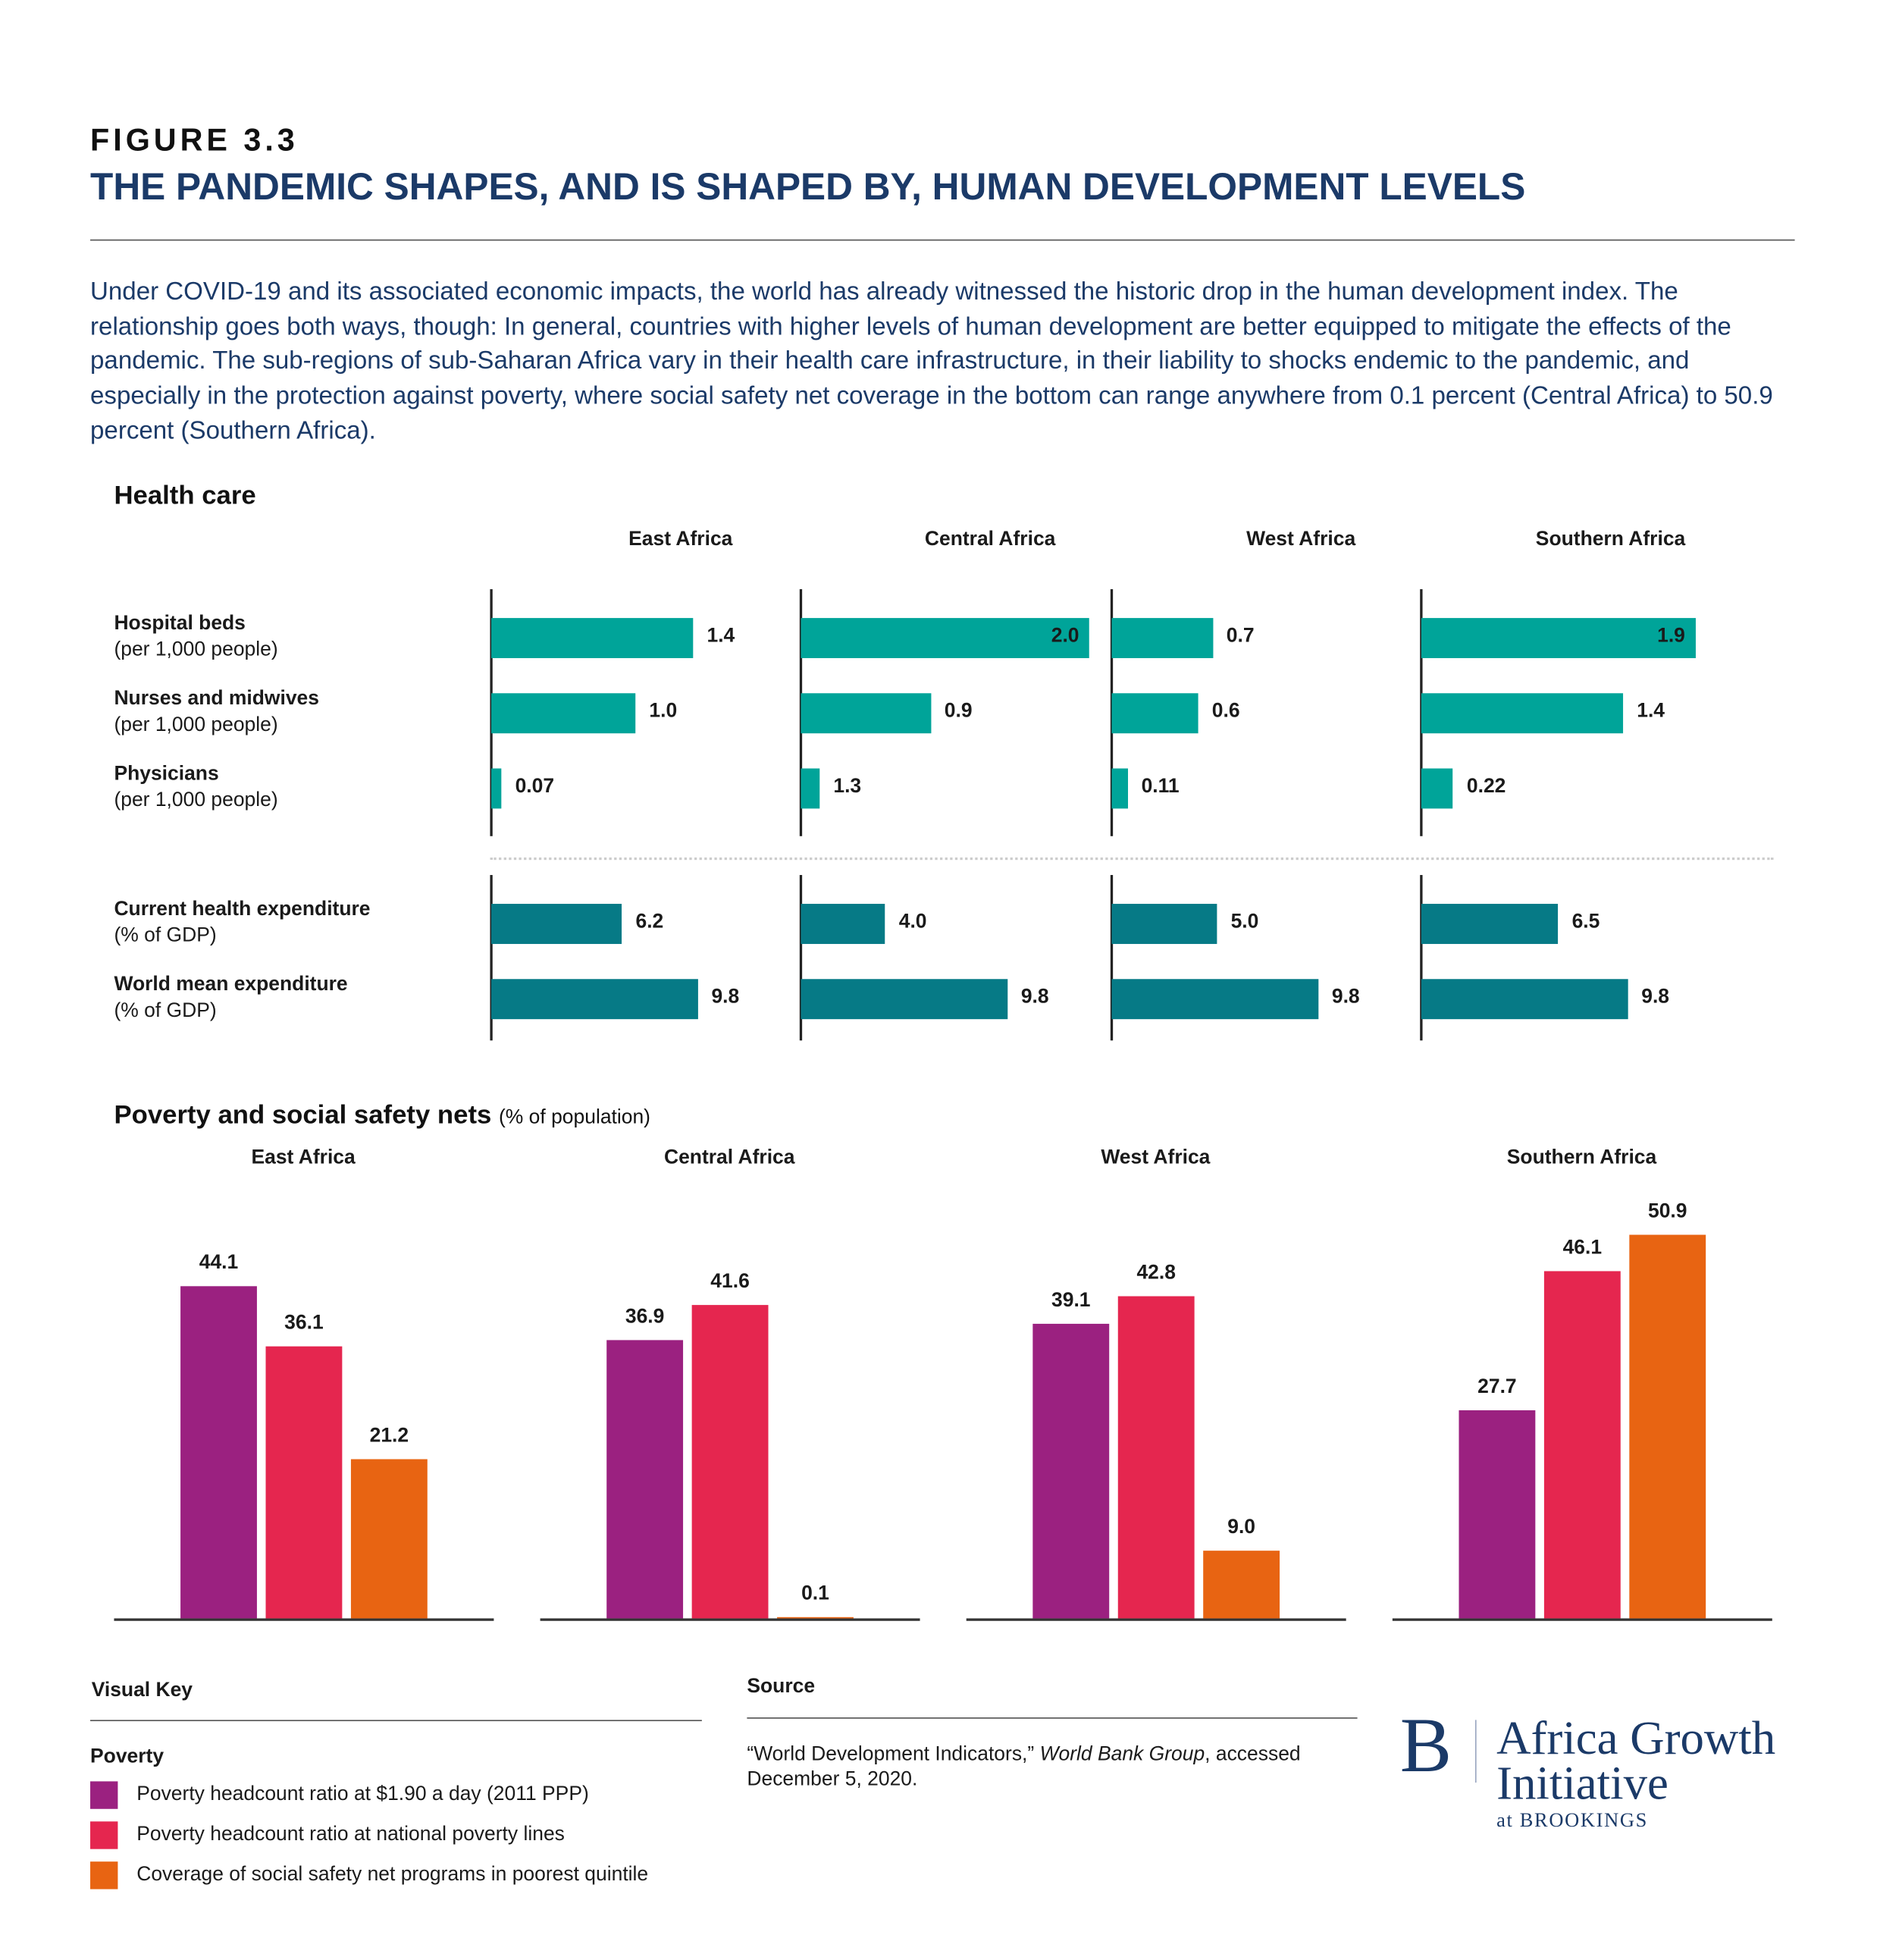  Describe the element at coordinates (195, 637) in the screenshot. I see `row-label-hospital-beds: Hospital beds (per 1,000 people)` at that location.